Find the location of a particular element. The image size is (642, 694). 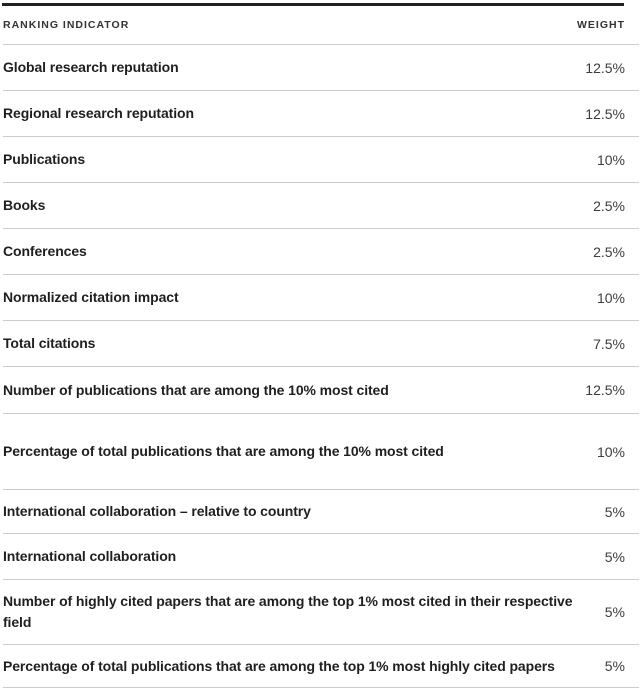

table-row: Books 2.5% is located at coordinates (321, 206).